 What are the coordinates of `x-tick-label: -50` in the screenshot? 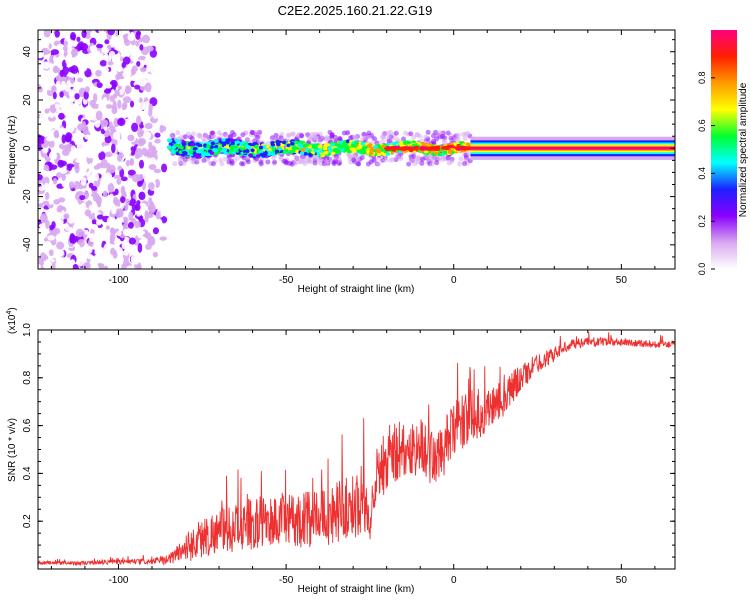 It's located at (286, 580).